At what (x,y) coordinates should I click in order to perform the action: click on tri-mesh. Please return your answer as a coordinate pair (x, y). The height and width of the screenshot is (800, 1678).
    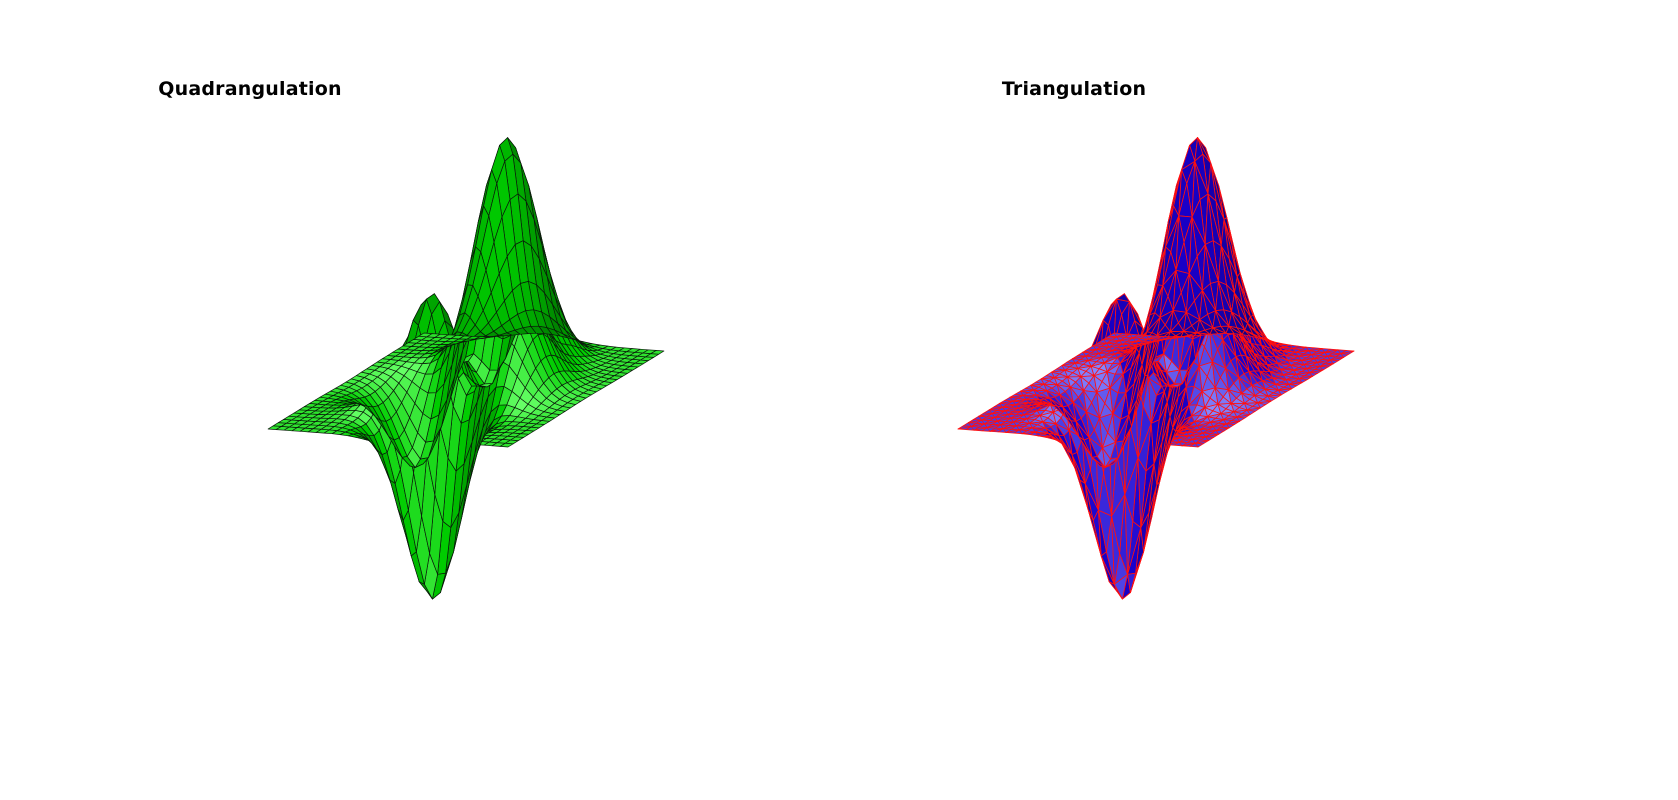
    Looking at the image, I should click on (1156, 368).